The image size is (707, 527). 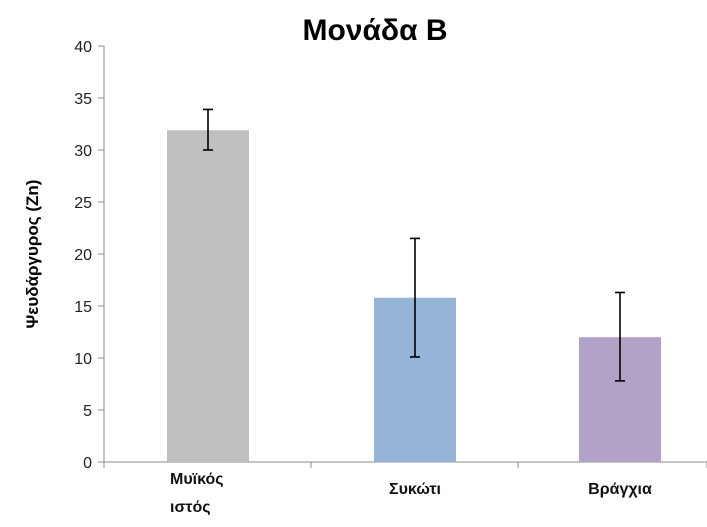 I want to click on y-tick-label: 30, so click(x=83, y=151).